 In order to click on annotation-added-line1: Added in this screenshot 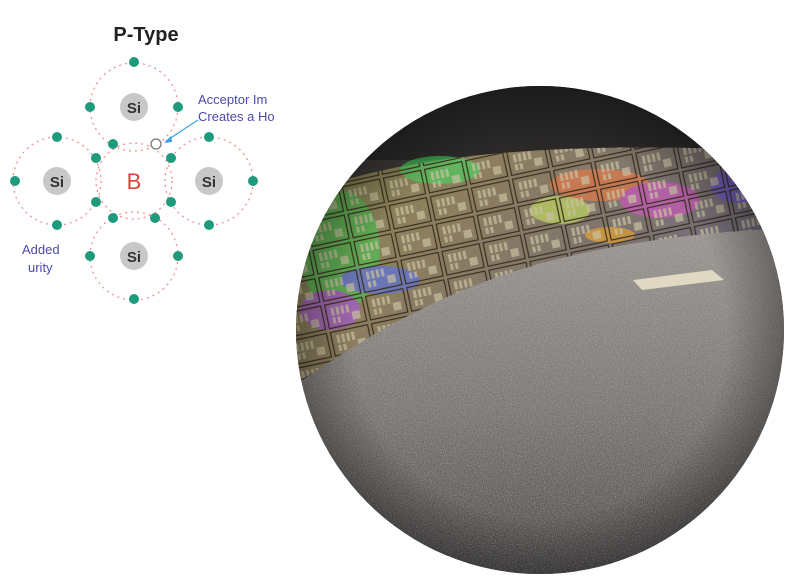, I will do `click(41, 249)`.